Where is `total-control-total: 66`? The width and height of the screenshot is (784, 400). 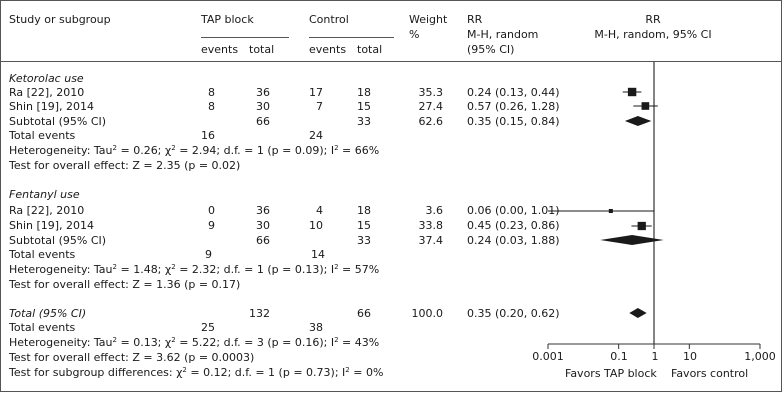
total-control-total: 66 is located at coordinates (364, 313).